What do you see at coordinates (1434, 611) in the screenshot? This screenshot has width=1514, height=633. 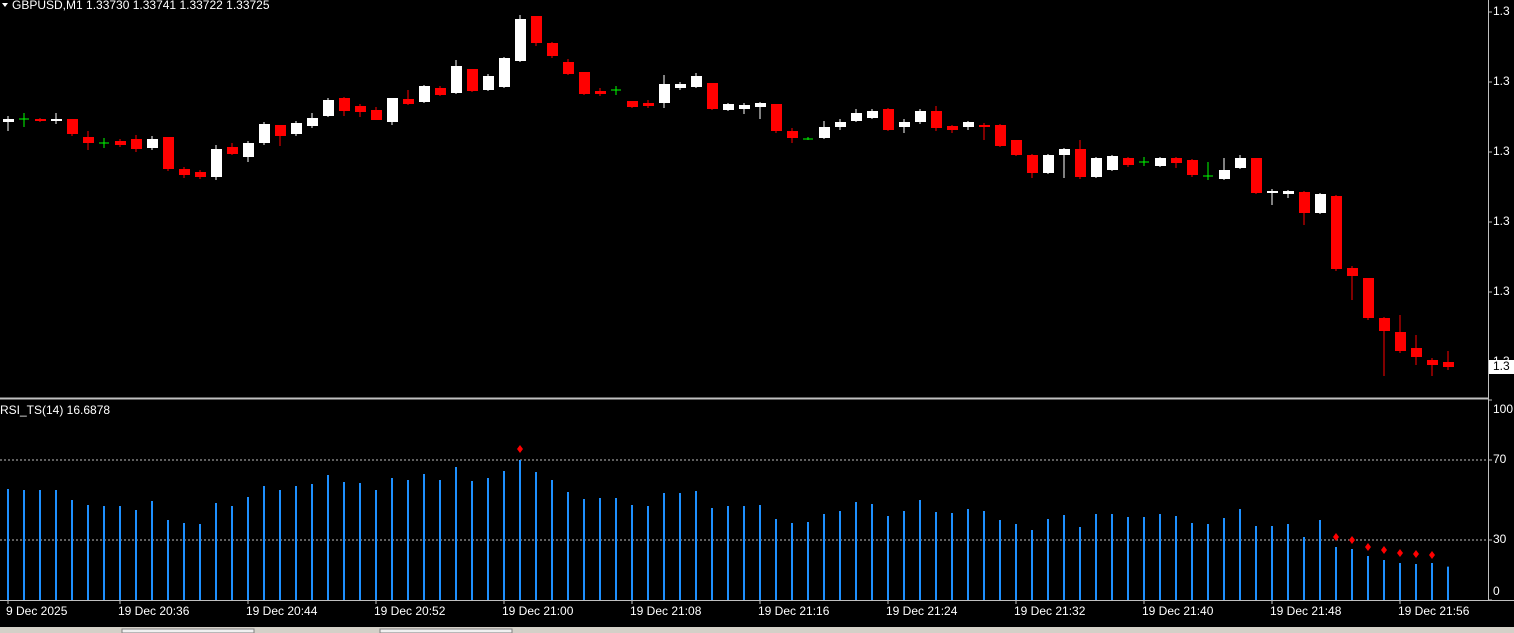 I see `x-tick-label: 19 Dec 21:56` at bounding box center [1434, 611].